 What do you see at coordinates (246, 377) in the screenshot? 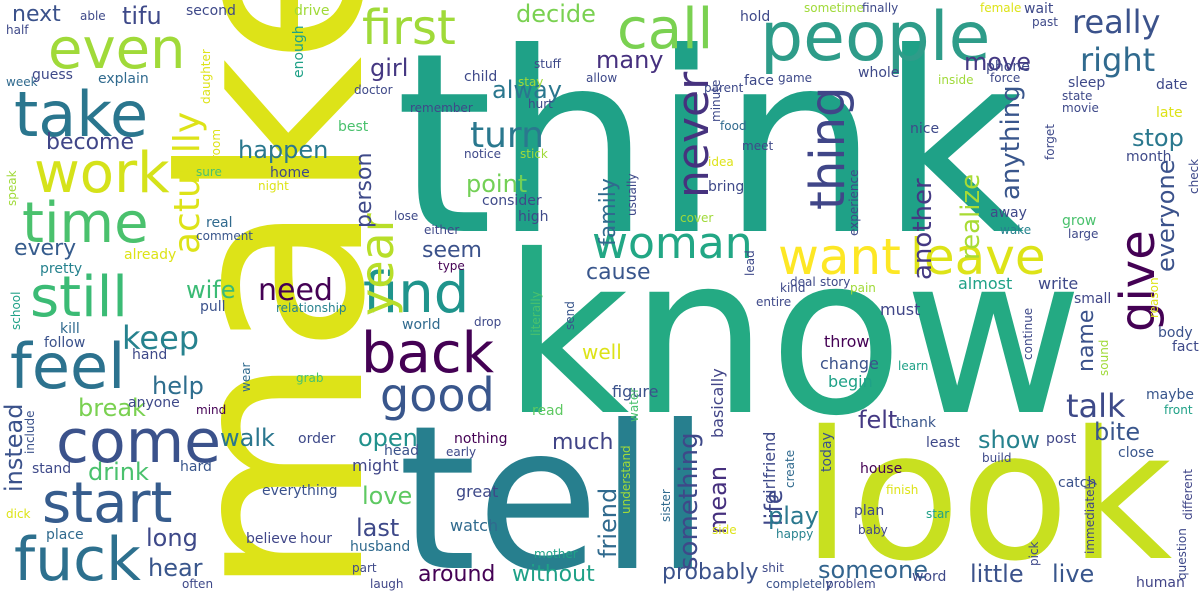
I see `word: wear` at bounding box center [246, 377].